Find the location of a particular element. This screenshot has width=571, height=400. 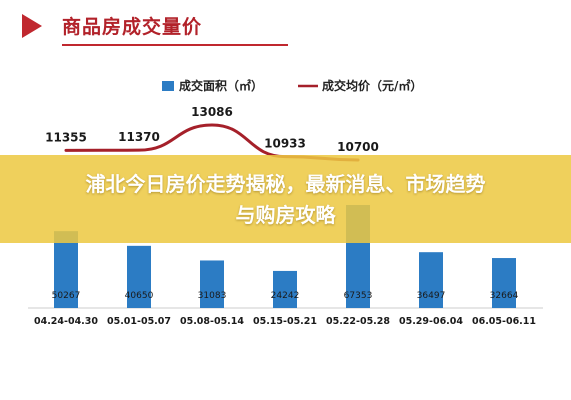

x-tick-label: 05.08-05.14 is located at coordinates (212, 321).